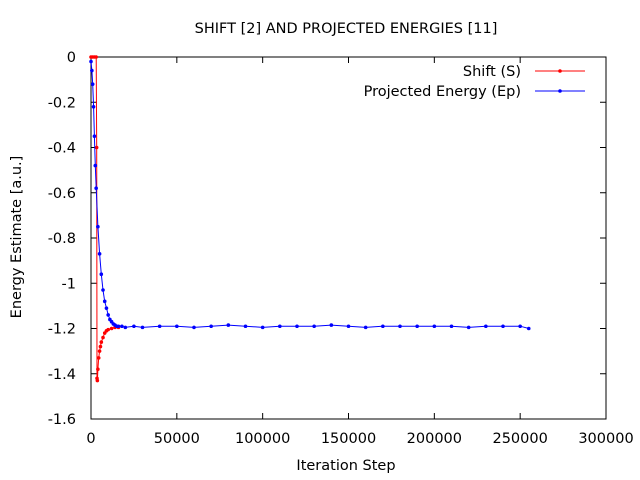  I want to click on legend: Shift (S) Projected Energy (Ep), so click(474, 82).